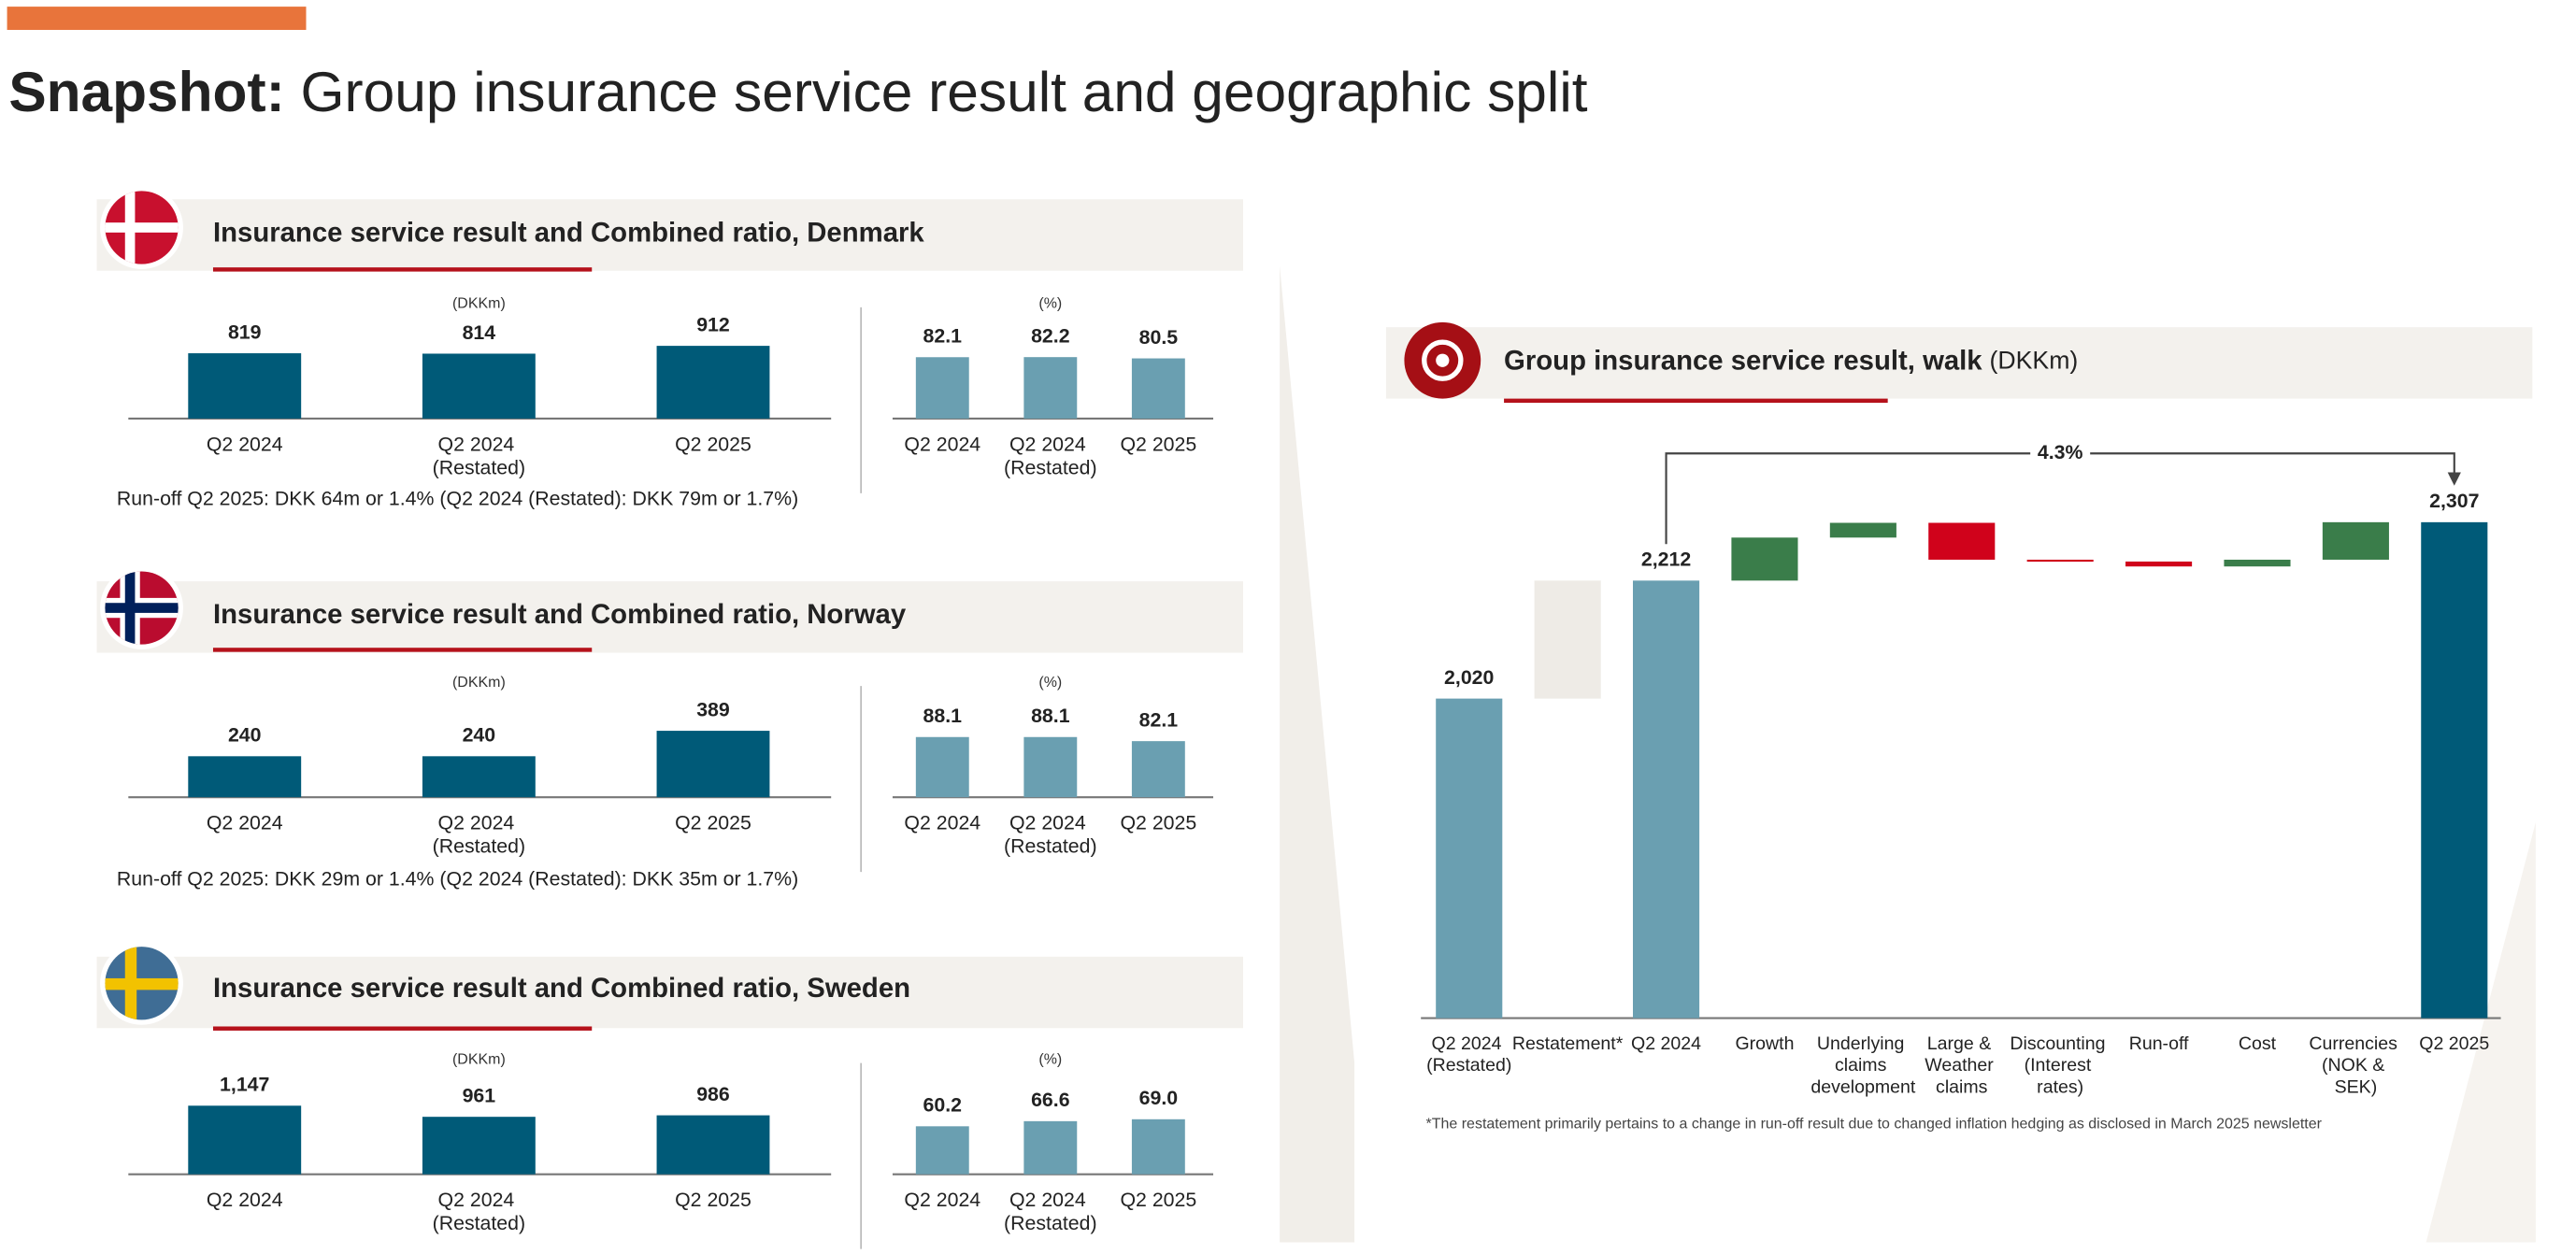  What do you see at coordinates (2454, 479) in the screenshot?
I see `annotation-arrow` at bounding box center [2454, 479].